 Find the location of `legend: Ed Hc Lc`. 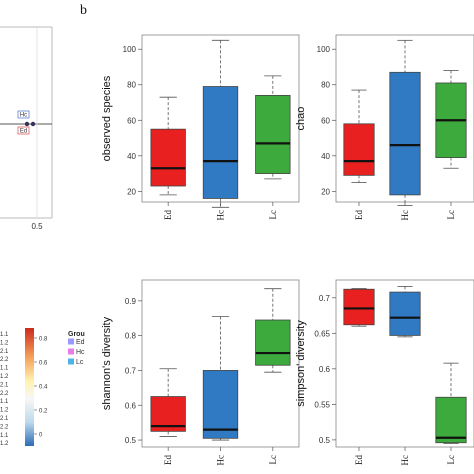

legend: Ed Hc Lc is located at coordinates (76, 352).